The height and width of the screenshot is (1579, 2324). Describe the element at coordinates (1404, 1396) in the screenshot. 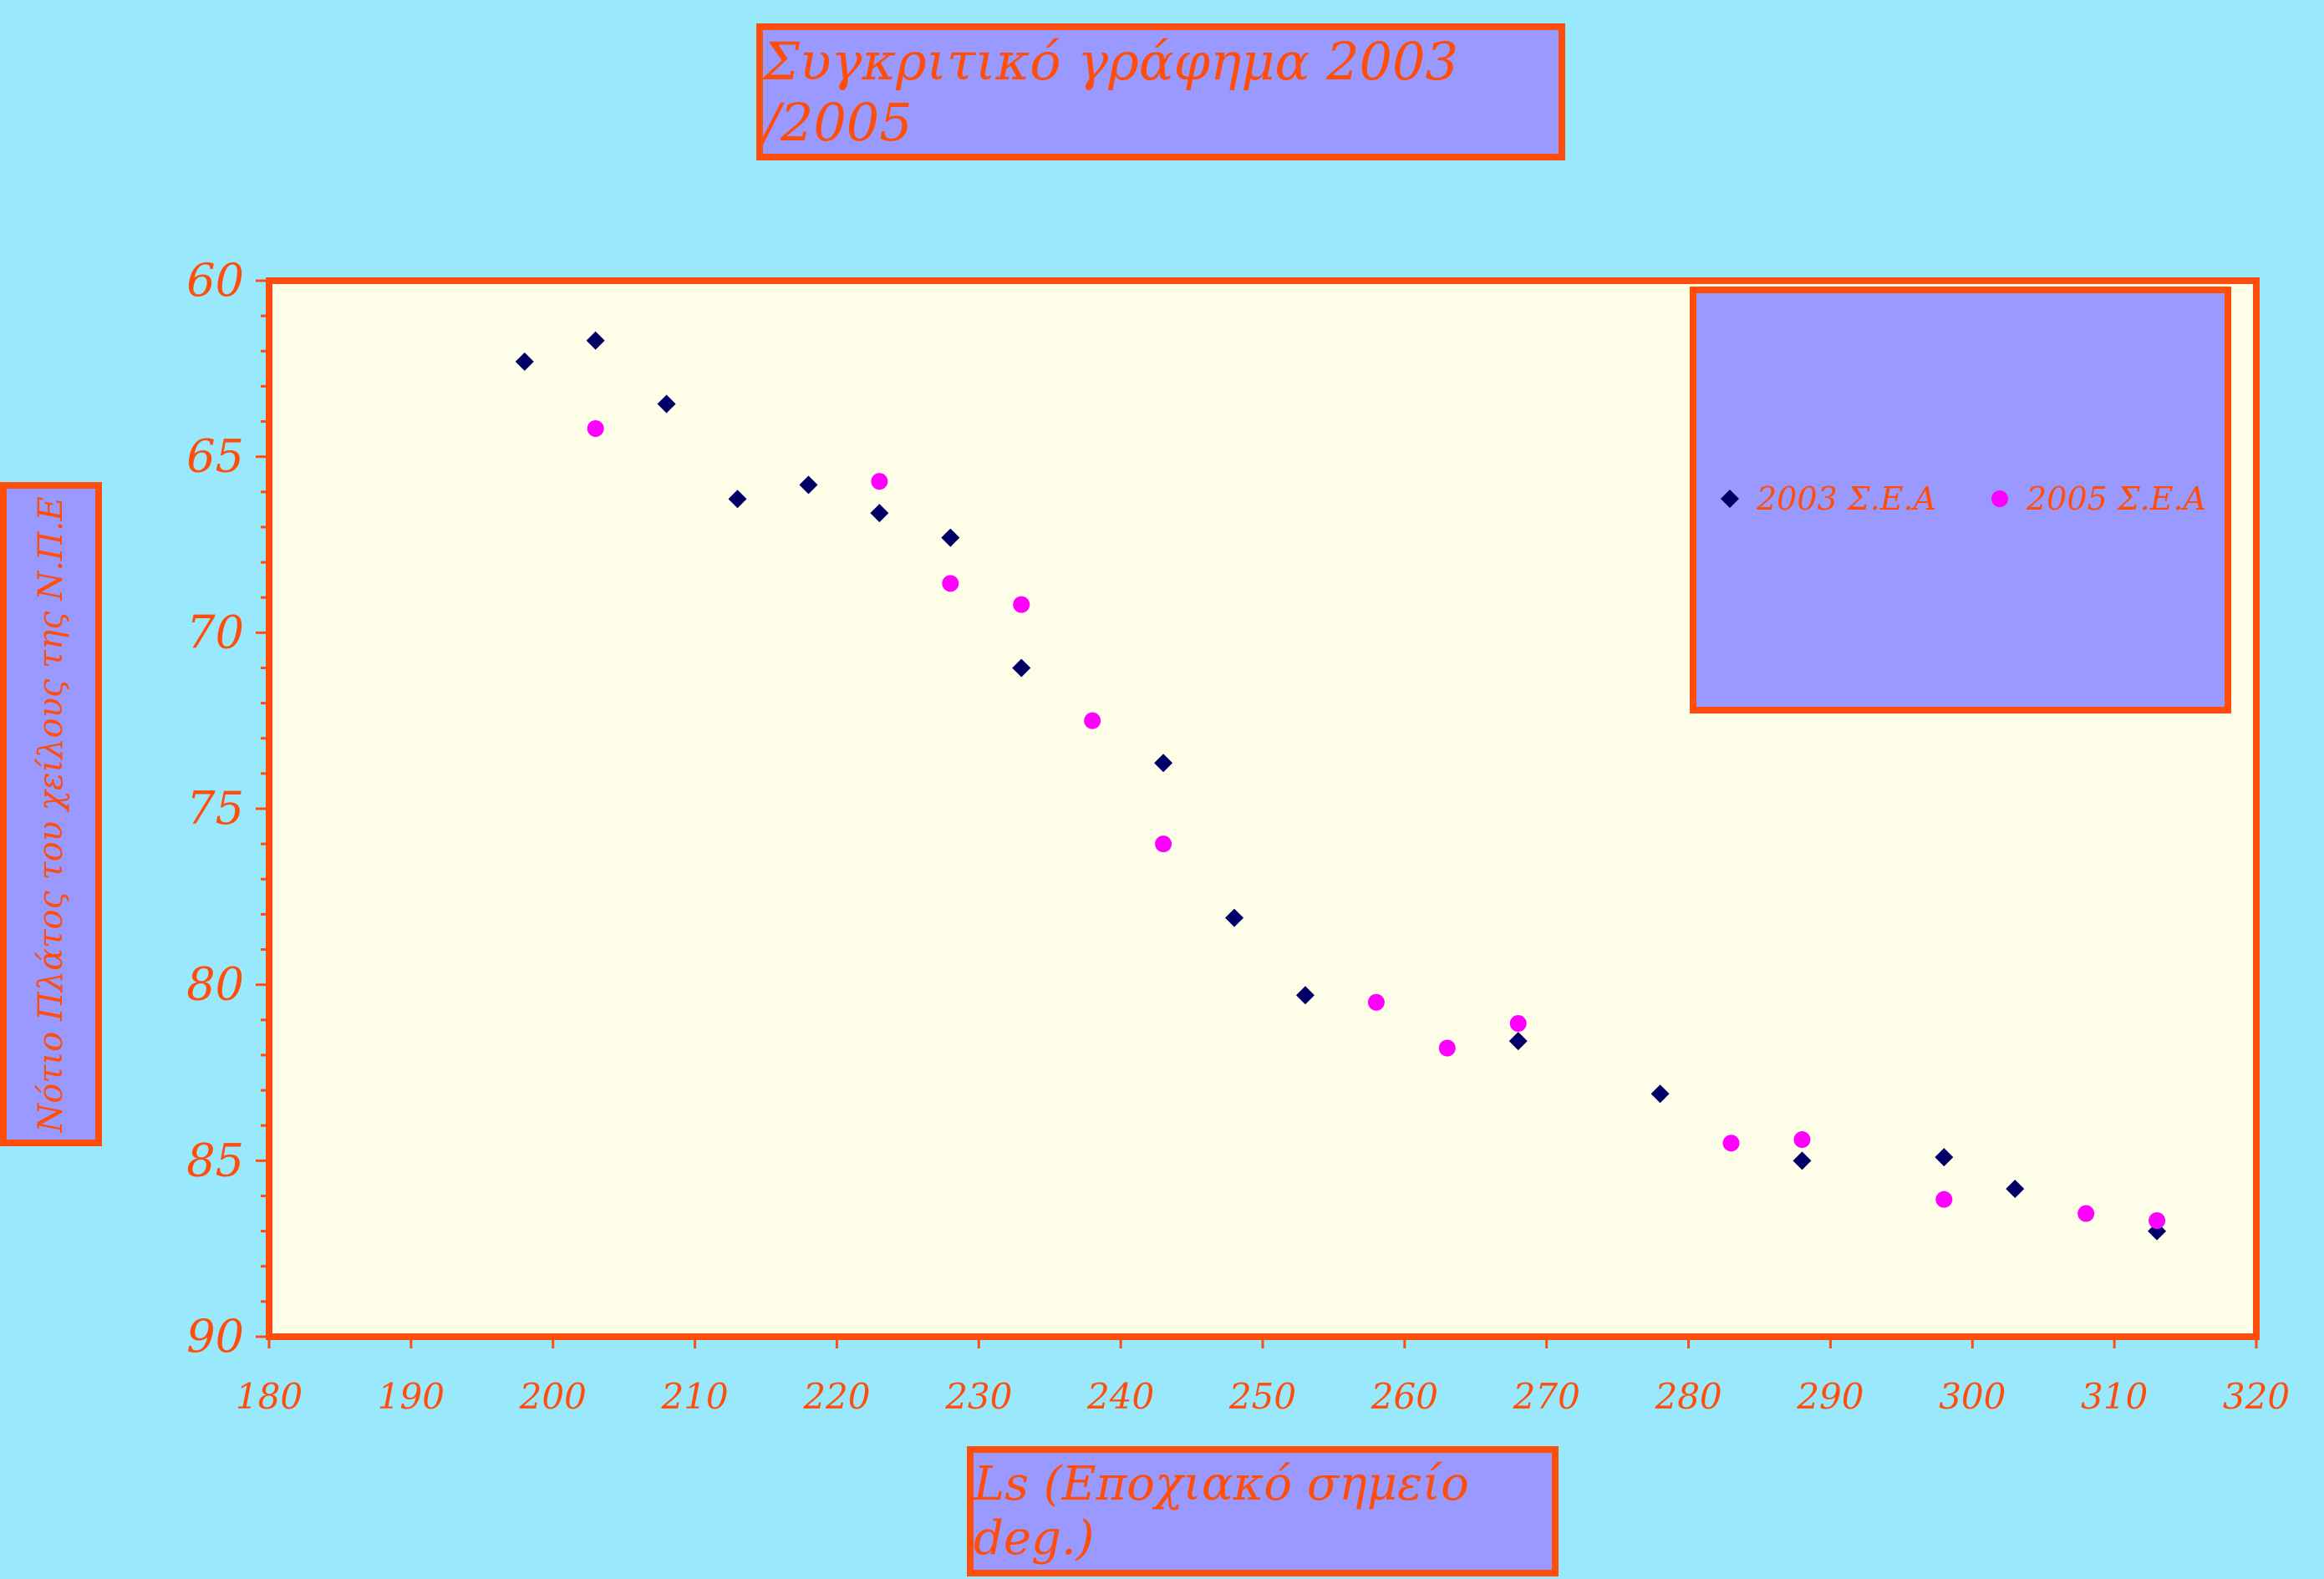

I see `x-tick-label: 260` at that location.